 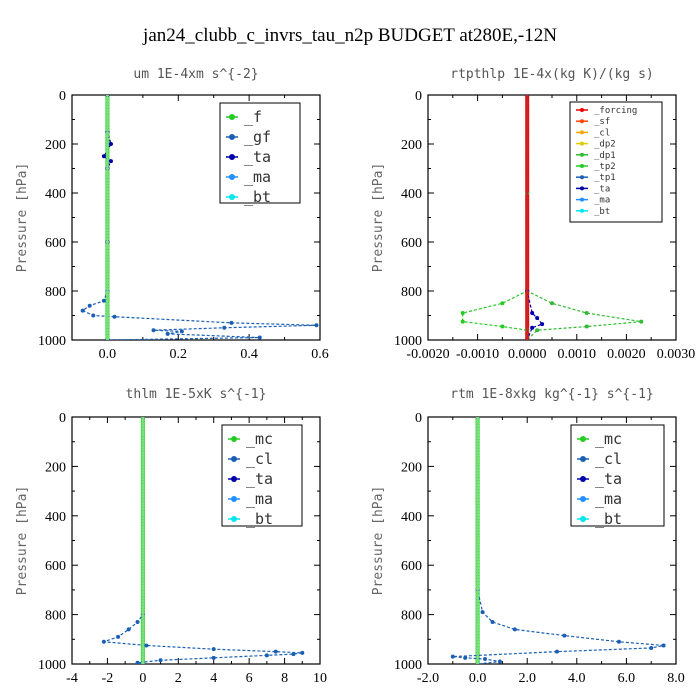 I want to click on legend-label: _ta, so click(x=259, y=479).